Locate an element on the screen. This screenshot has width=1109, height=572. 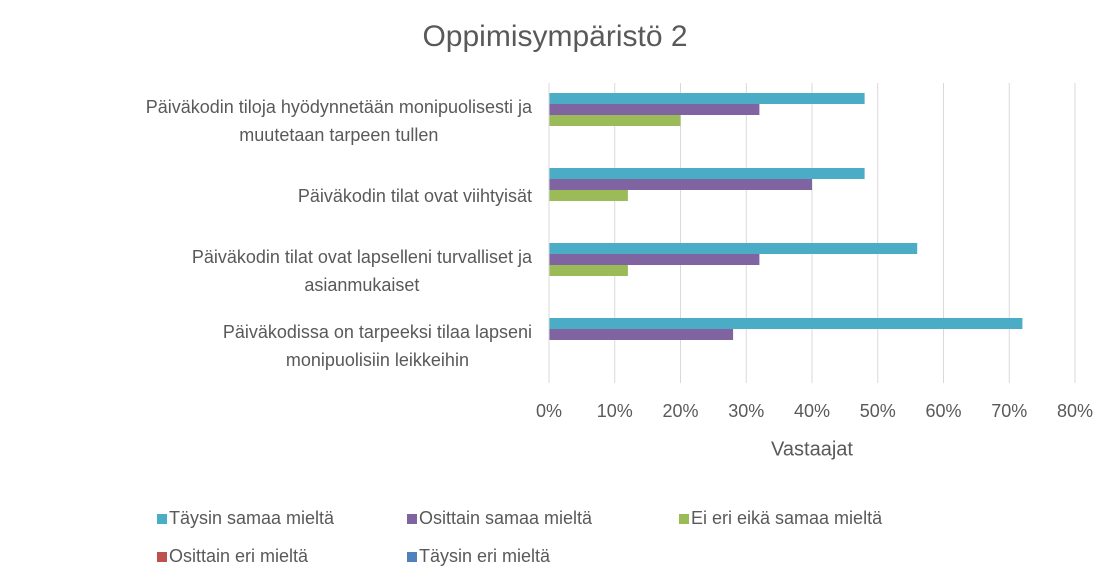
x-tick-label: 30% is located at coordinates (746, 411).